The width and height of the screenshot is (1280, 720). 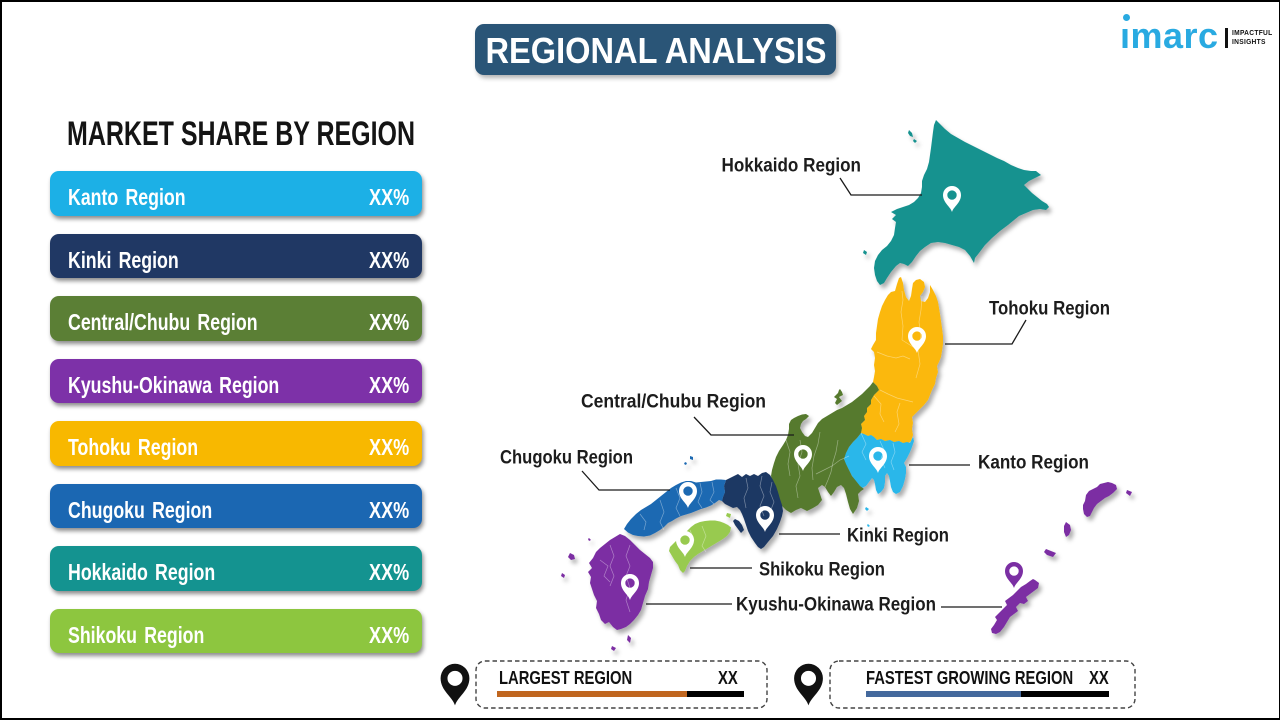 What do you see at coordinates (1033, 462) in the screenshot?
I see `svg-text: Kanto Region` at bounding box center [1033, 462].